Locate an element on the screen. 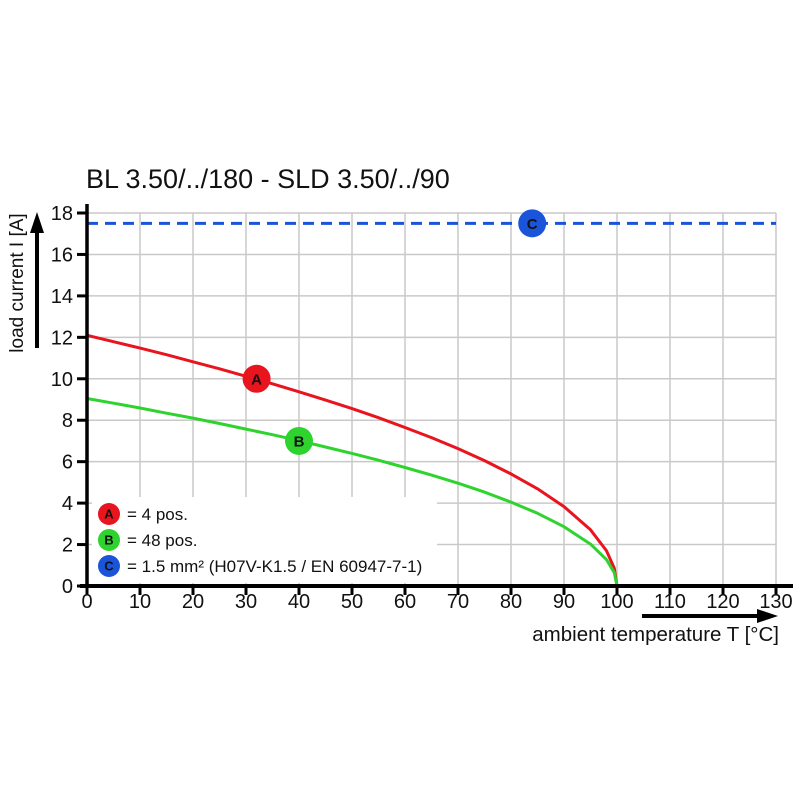 The image size is (800, 800). marker-B: B is located at coordinates (299, 440).